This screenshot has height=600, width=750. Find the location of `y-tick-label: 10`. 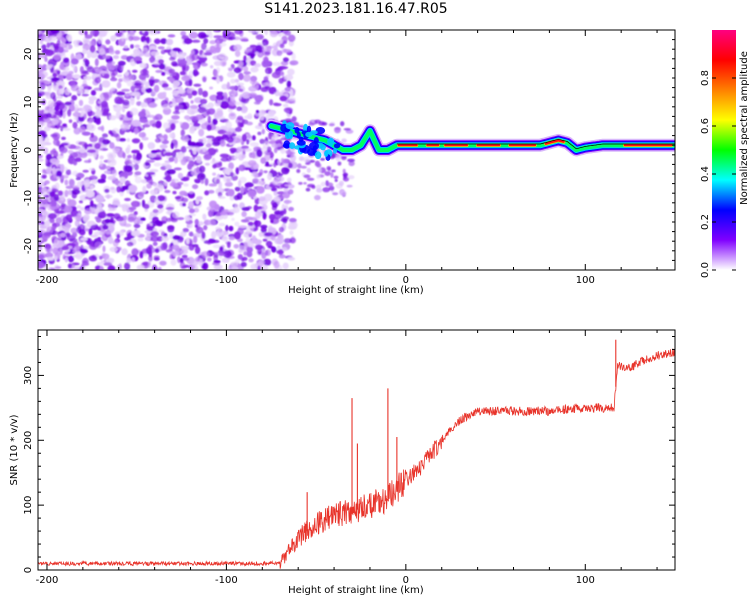

y-tick-label: 10 is located at coordinates (28, 102).